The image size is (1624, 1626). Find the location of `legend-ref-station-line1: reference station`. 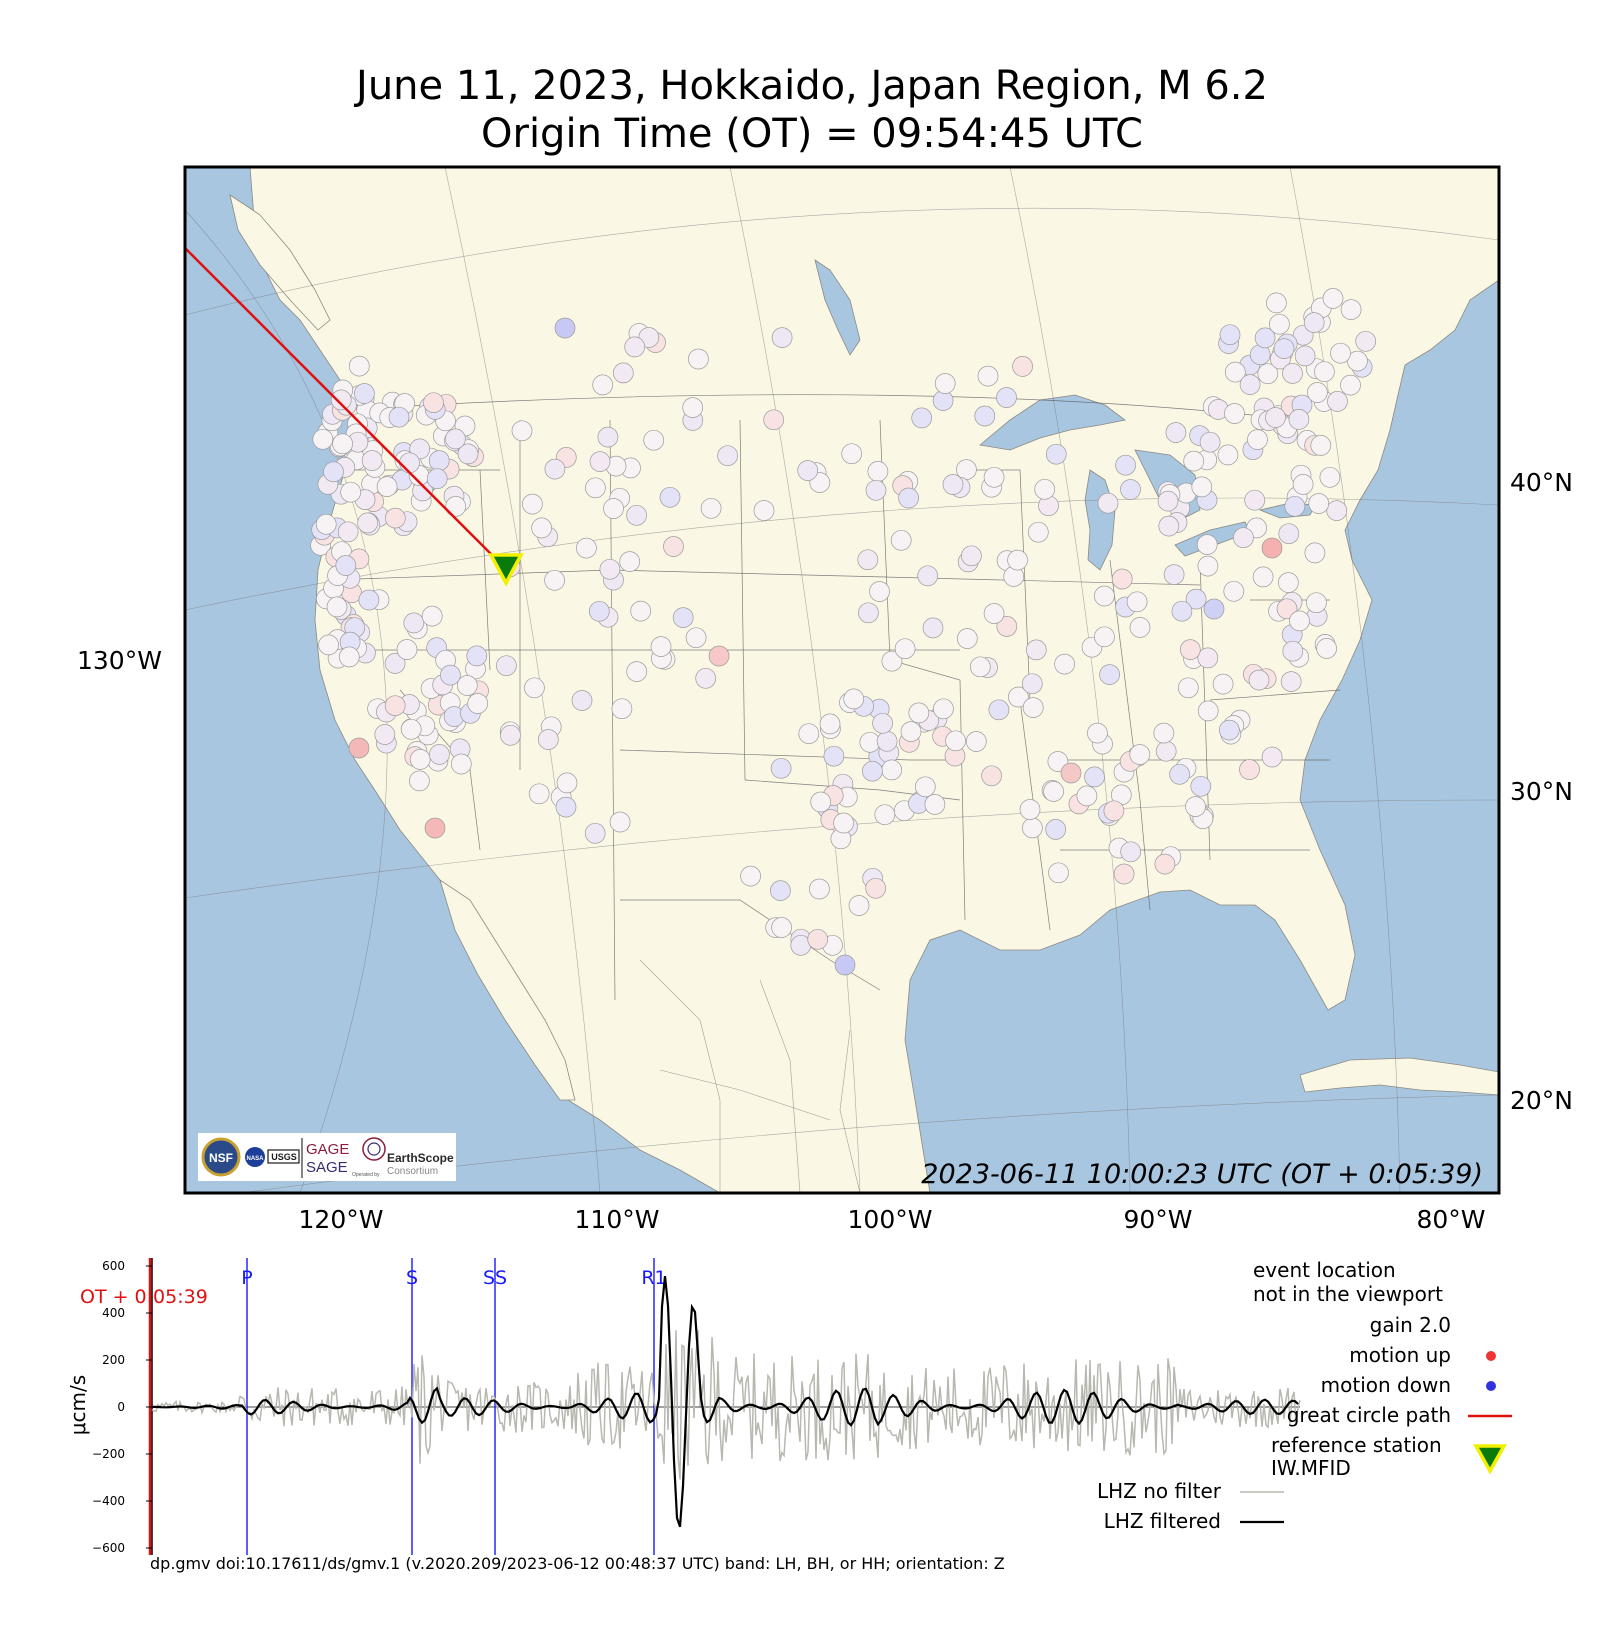

legend-ref-station-line1: reference station is located at coordinates (1356, 1445).